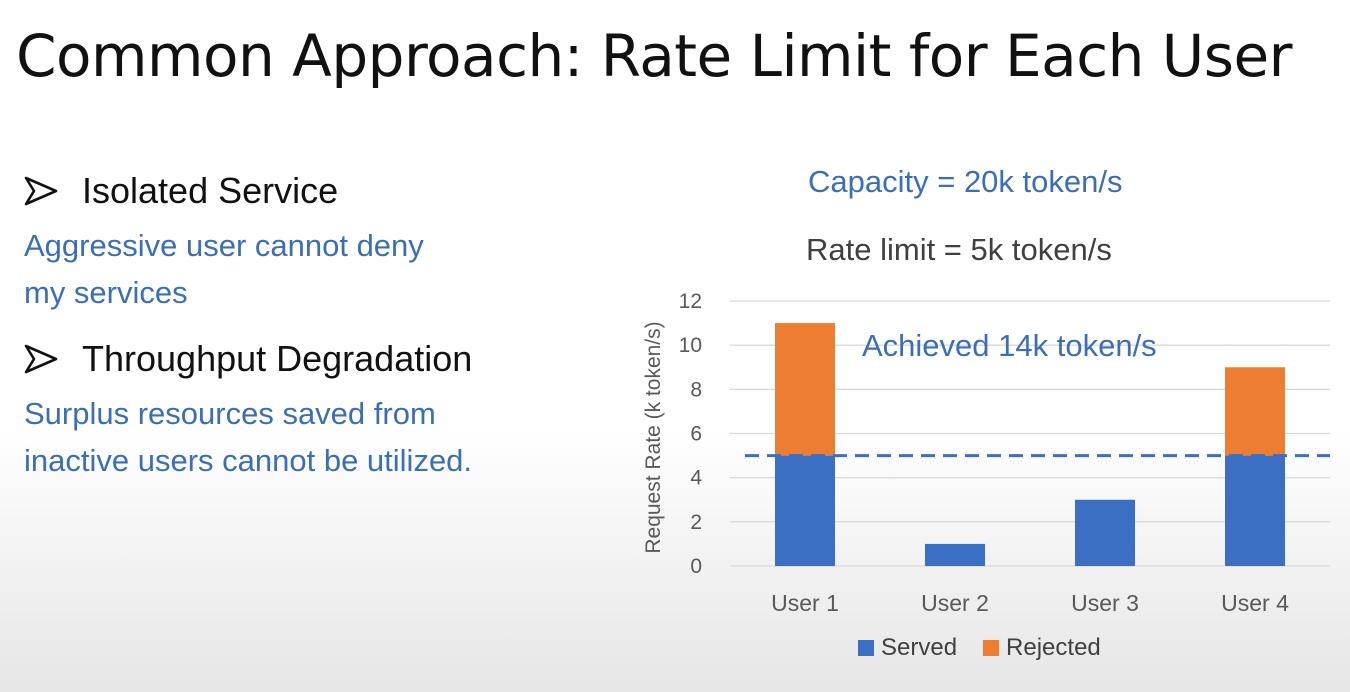  I want to click on y-tick-label: 2, so click(696, 522).